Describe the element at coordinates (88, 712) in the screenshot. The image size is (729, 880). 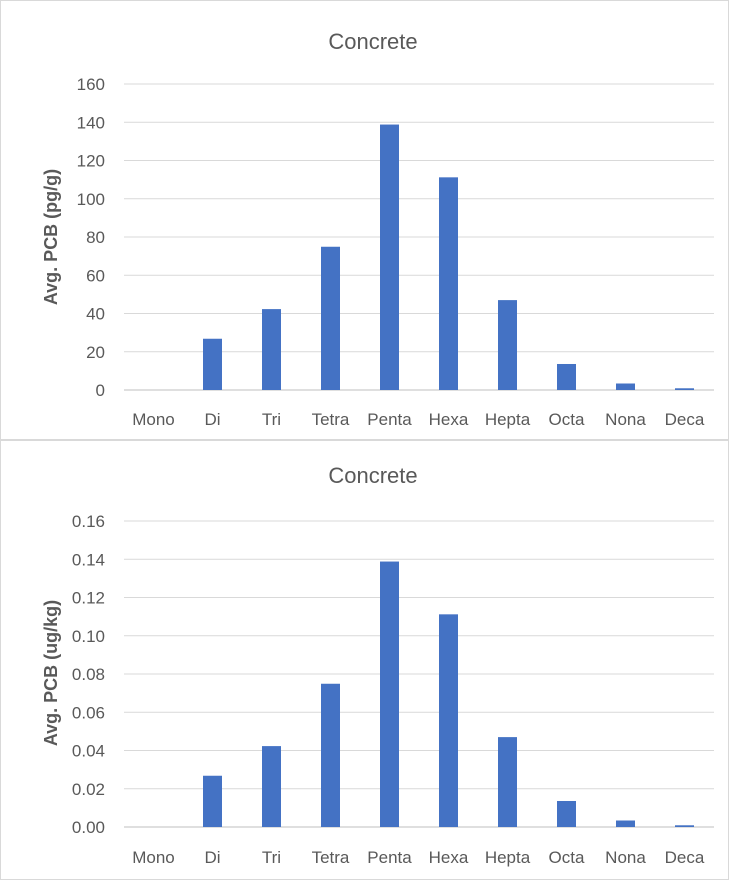
I see `y-tick-label: 0.06` at that location.